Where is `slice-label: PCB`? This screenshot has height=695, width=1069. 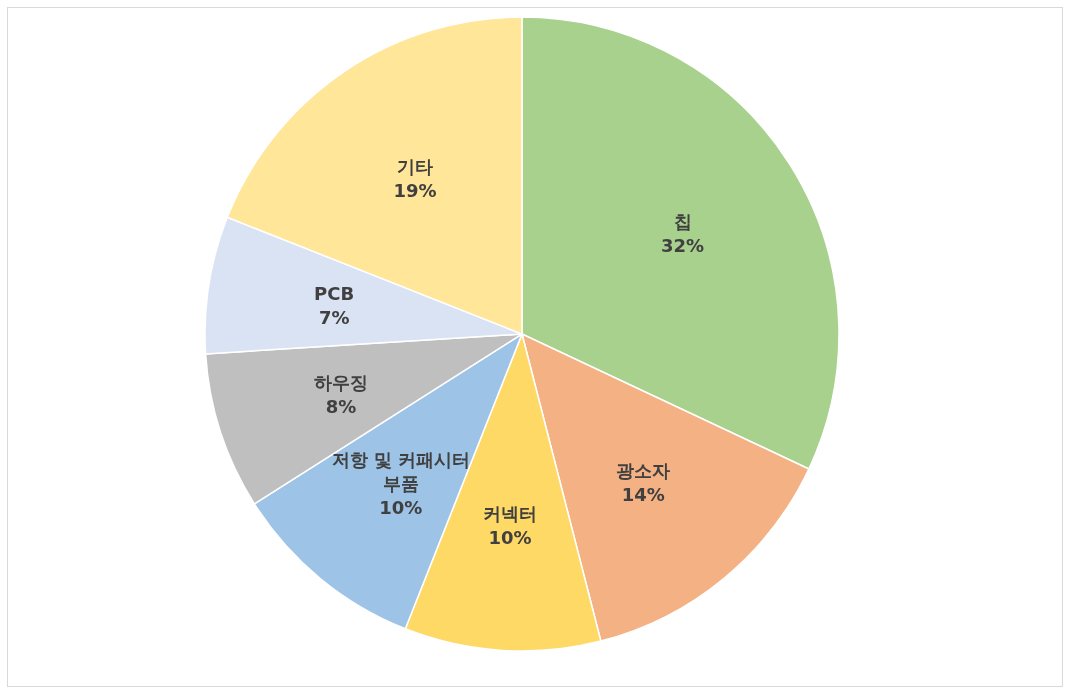
slice-label: PCB is located at coordinates (334, 293).